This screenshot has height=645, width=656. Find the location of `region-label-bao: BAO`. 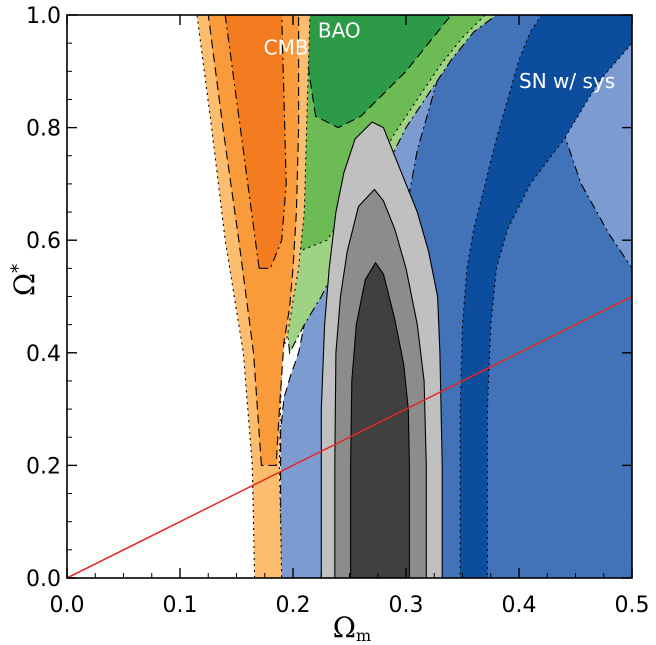

region-label-bao: BAO is located at coordinates (339, 31).